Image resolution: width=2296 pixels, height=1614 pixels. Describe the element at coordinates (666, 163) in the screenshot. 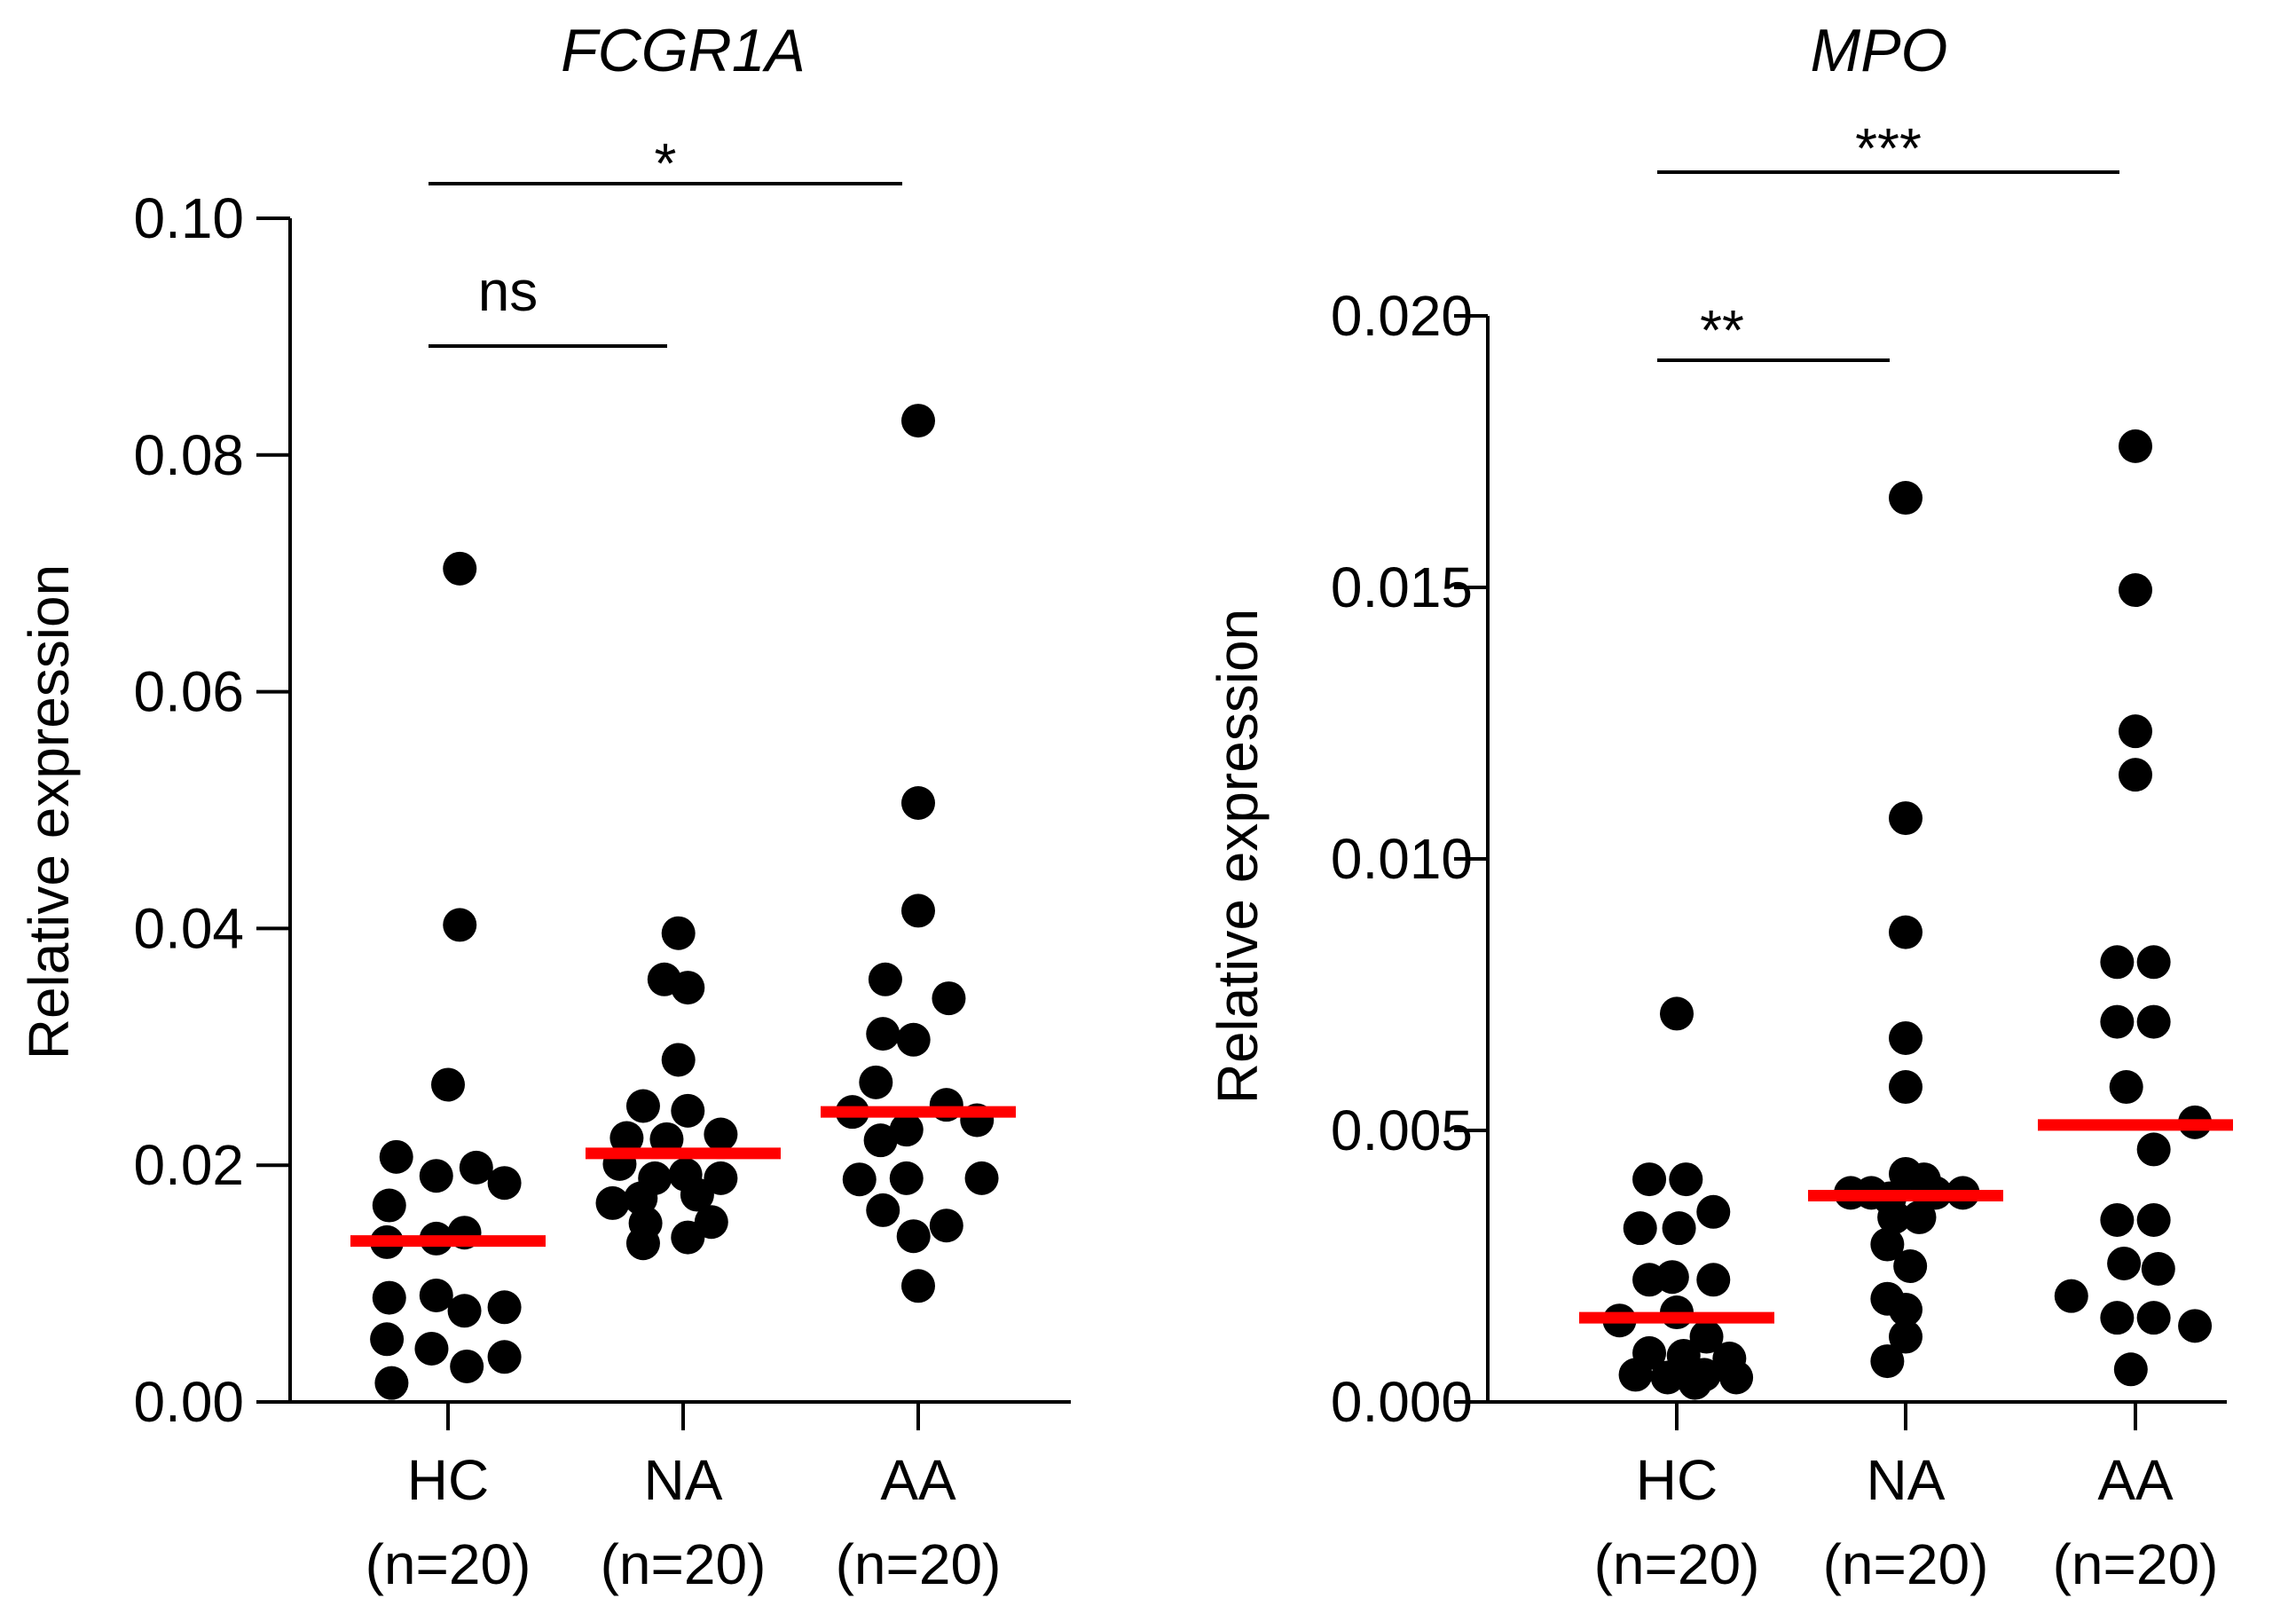

I see `significance-label: *` at that location.